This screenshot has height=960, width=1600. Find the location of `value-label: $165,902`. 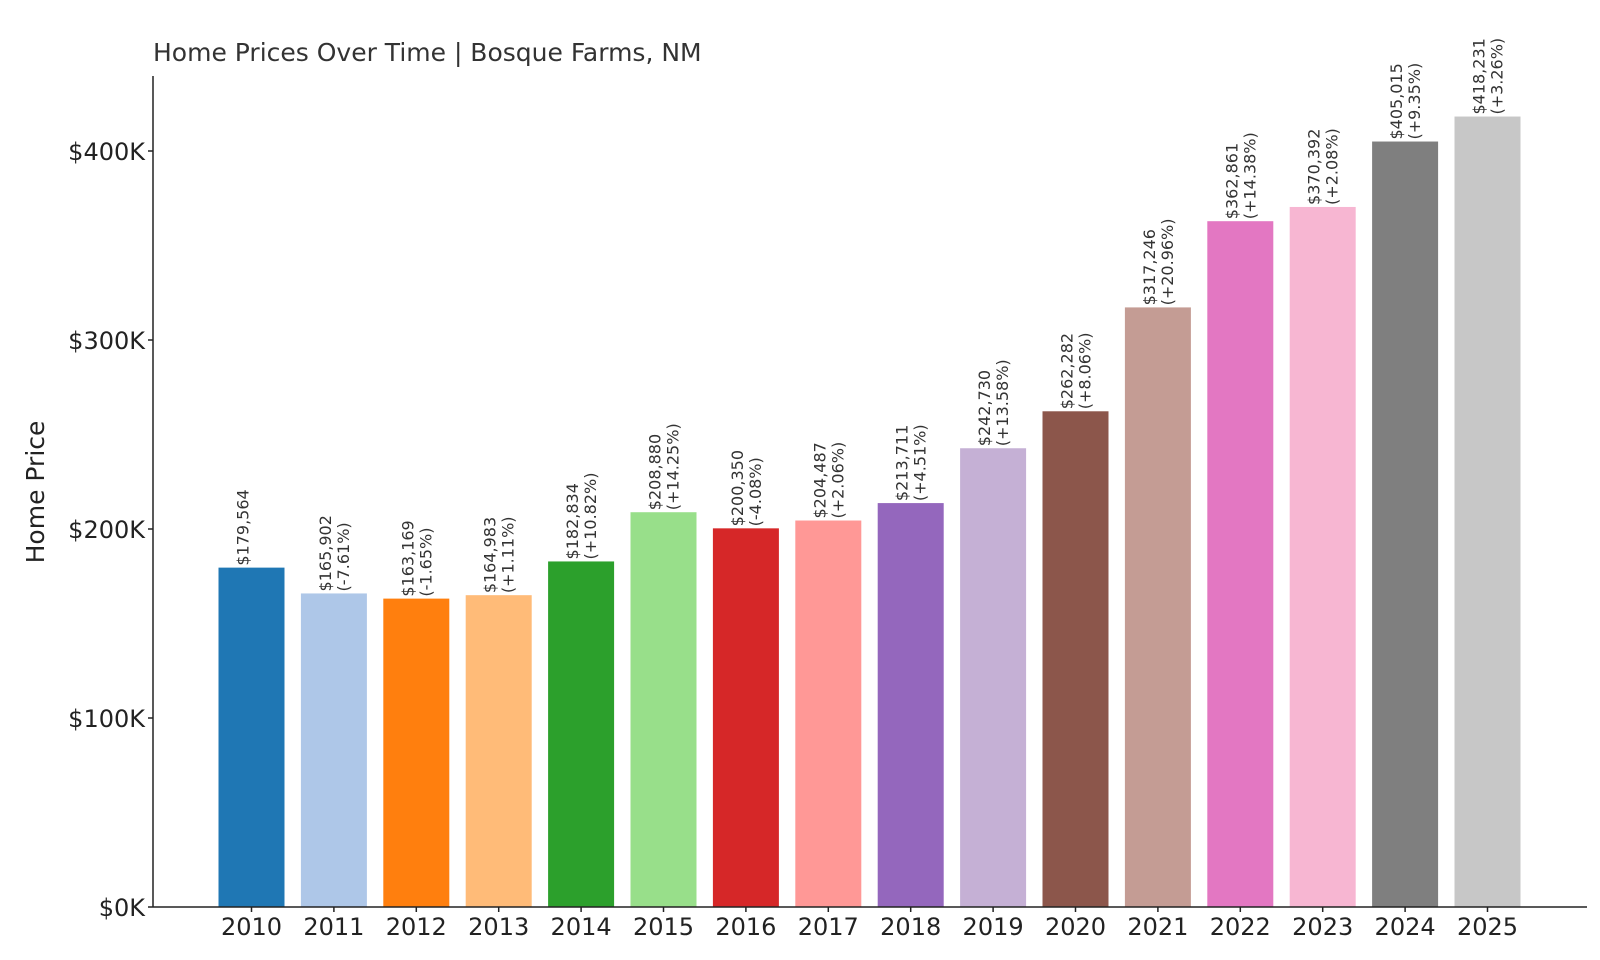

value-label: $165,902 is located at coordinates (325, 553).